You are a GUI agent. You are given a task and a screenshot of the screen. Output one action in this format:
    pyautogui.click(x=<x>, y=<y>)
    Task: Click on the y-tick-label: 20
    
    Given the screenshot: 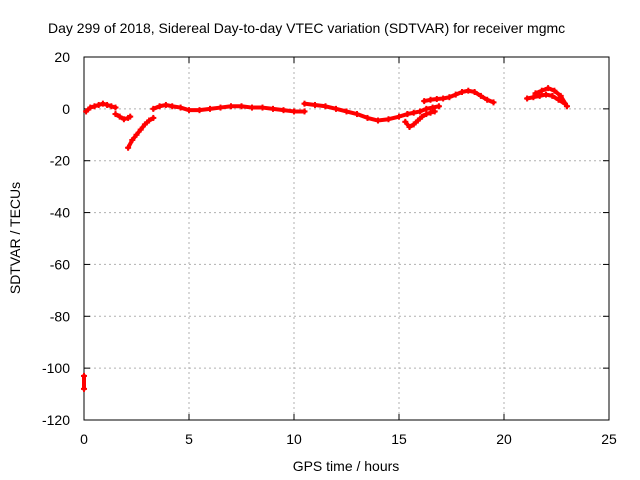 What is the action you would take?
    pyautogui.click(x=62, y=57)
    